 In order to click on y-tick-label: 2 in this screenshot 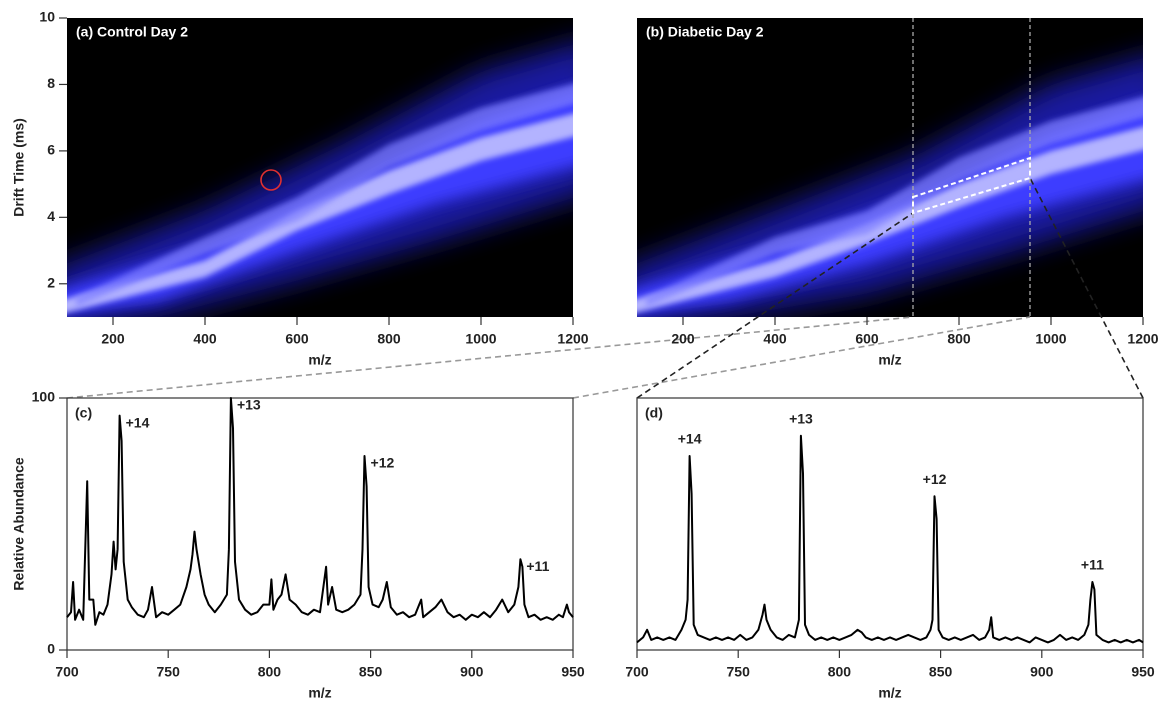, I will do `click(51, 282)`.